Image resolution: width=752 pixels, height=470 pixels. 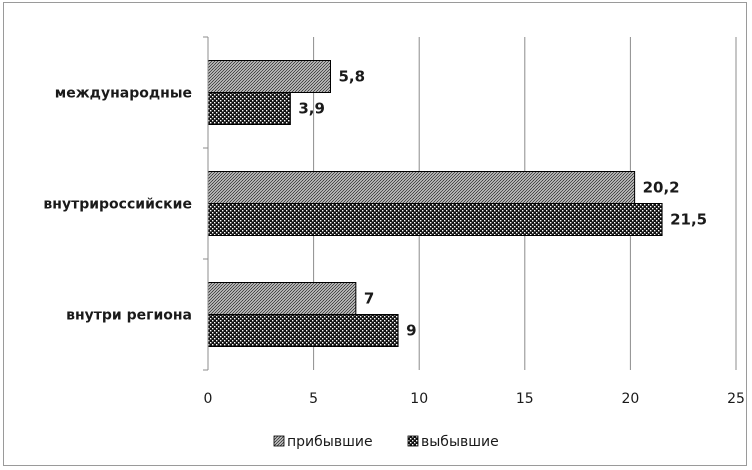 What do you see at coordinates (330, 442) in the screenshot?
I see `legend-label: прибывшие` at bounding box center [330, 442].